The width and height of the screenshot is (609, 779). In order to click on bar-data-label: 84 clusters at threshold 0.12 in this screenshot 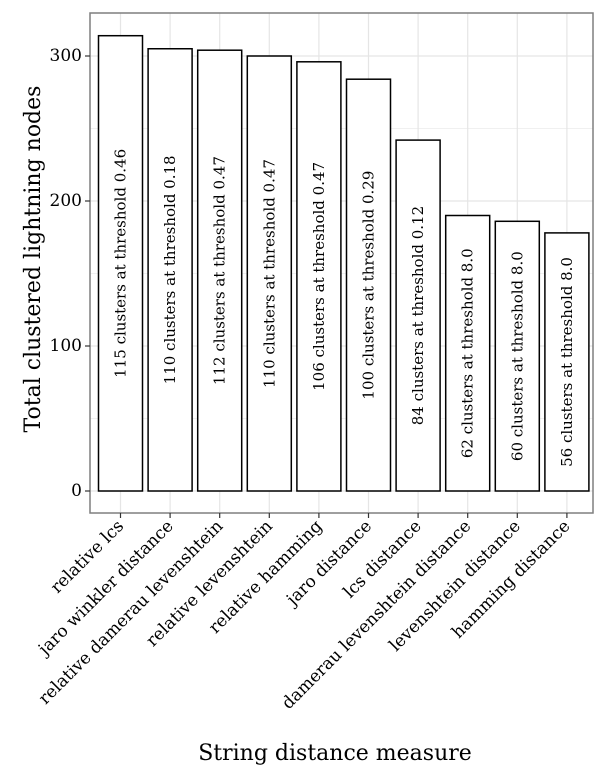, I will do `click(418, 315)`.